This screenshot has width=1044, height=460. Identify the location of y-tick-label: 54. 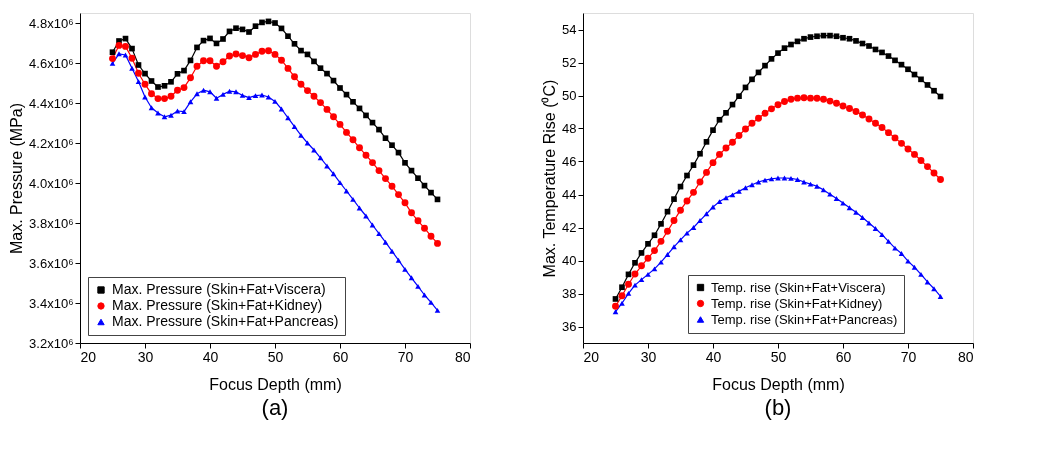
(569, 29).